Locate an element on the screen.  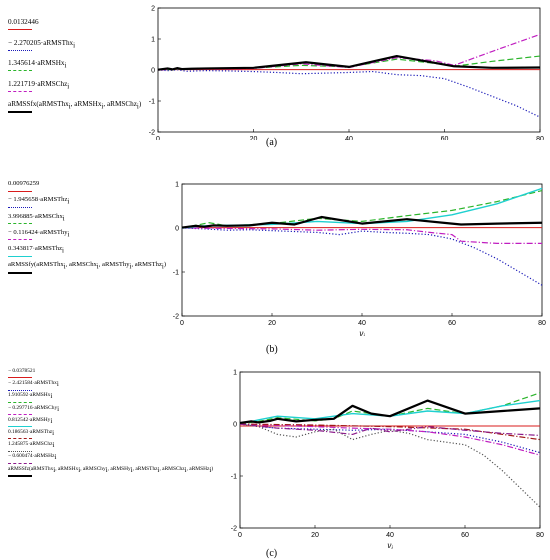
legend-expression-part: 1.345614·aRMSHx is located at coordinates (36, 63).